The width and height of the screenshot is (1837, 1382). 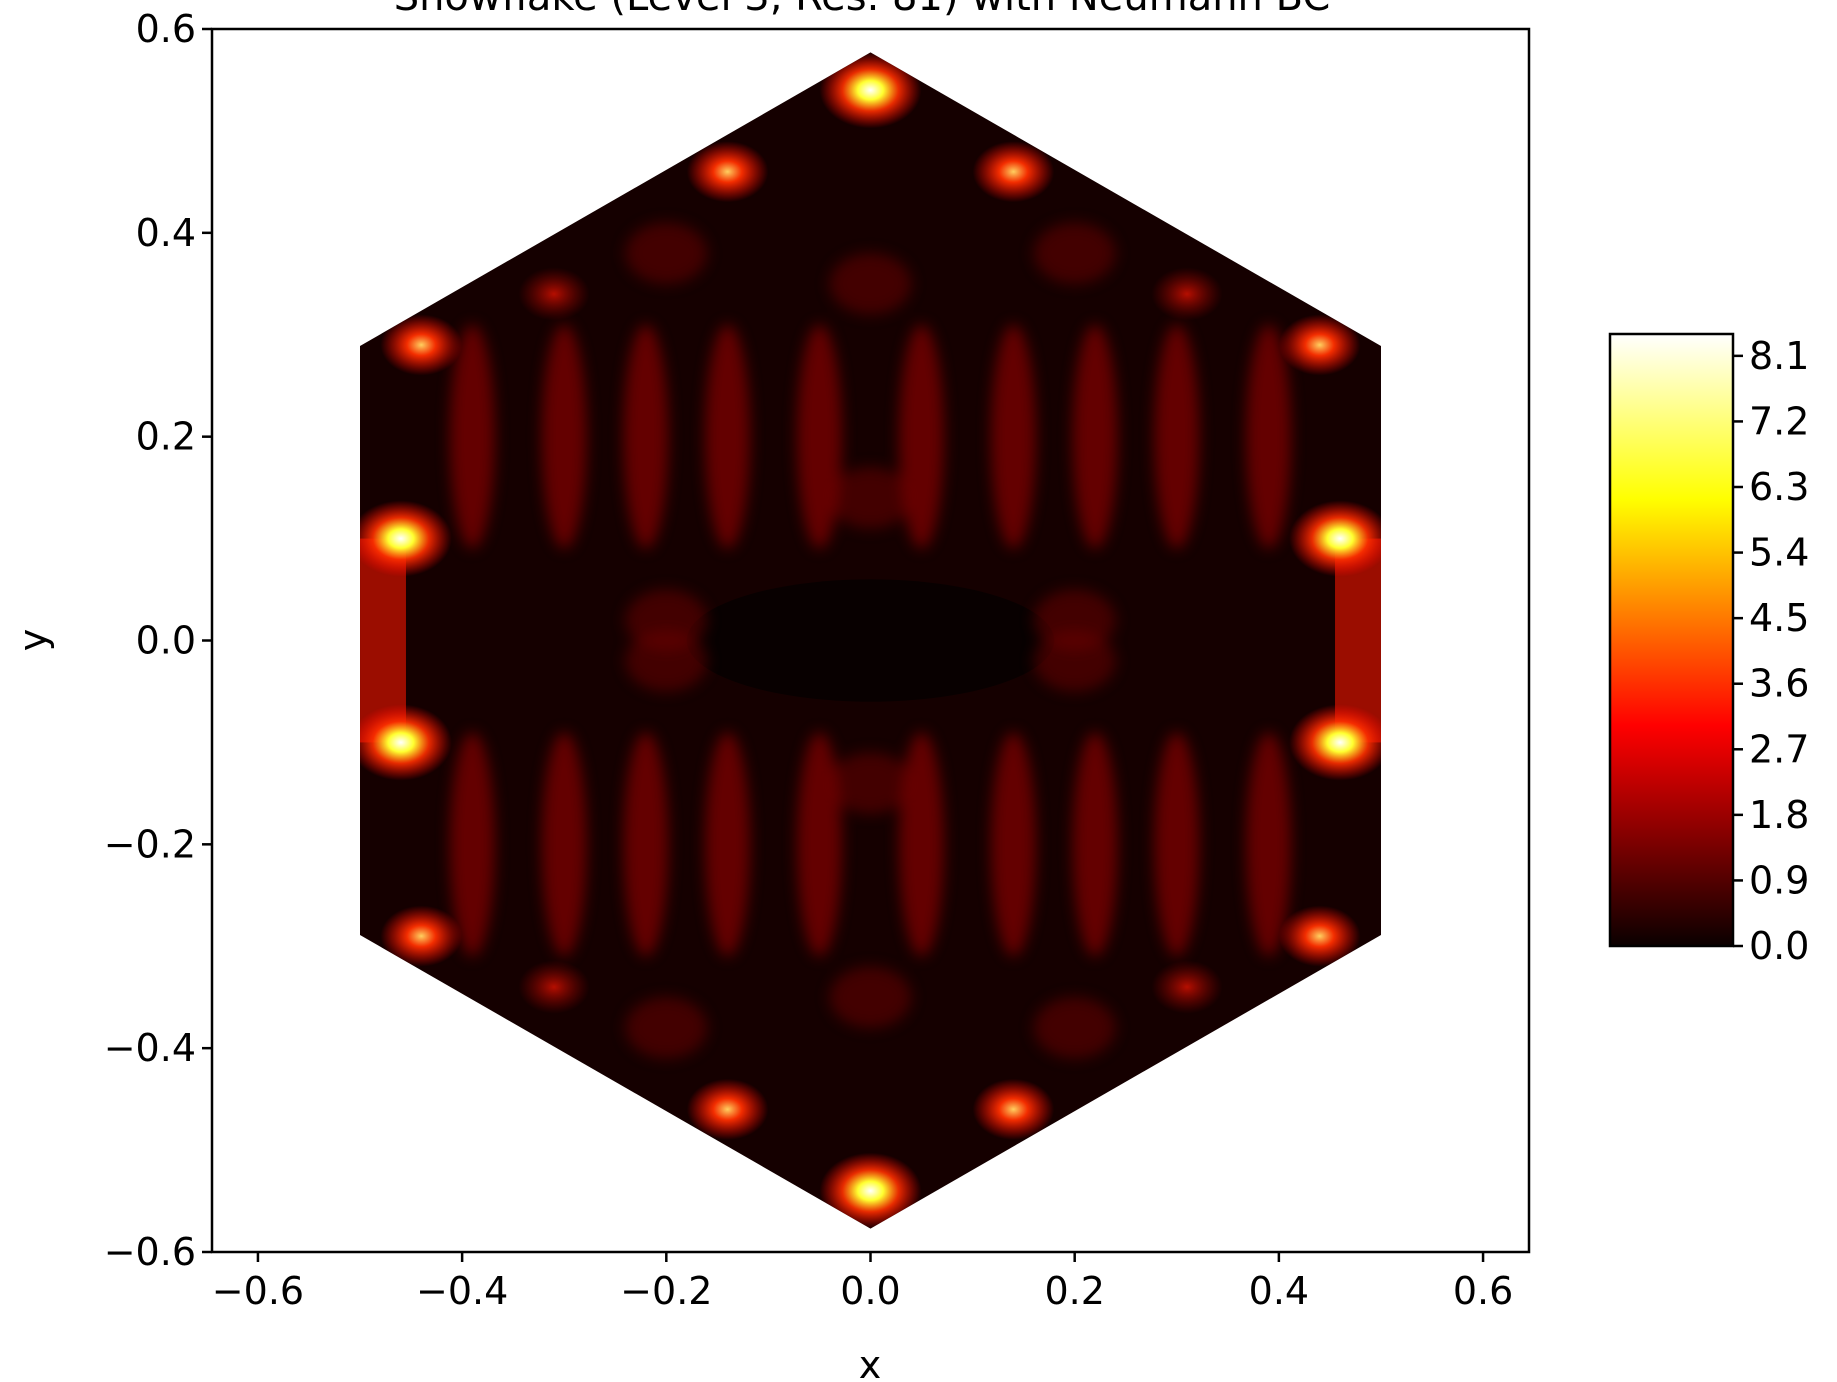 What do you see at coordinates (870, 1362) in the screenshot?
I see `x-axis-label: x` at bounding box center [870, 1362].